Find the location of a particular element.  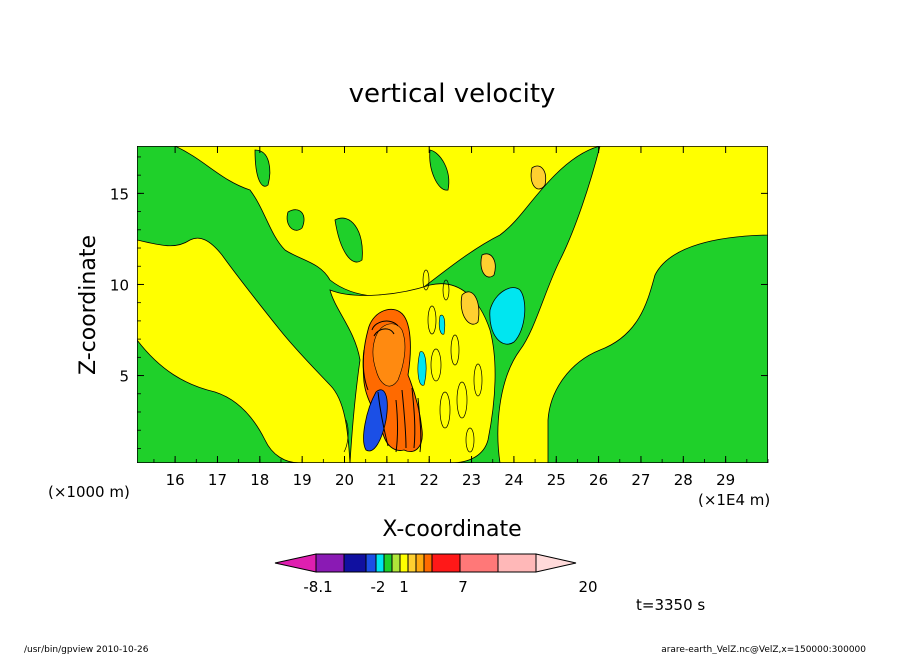

x-tick-label: 27 is located at coordinates (640, 480).